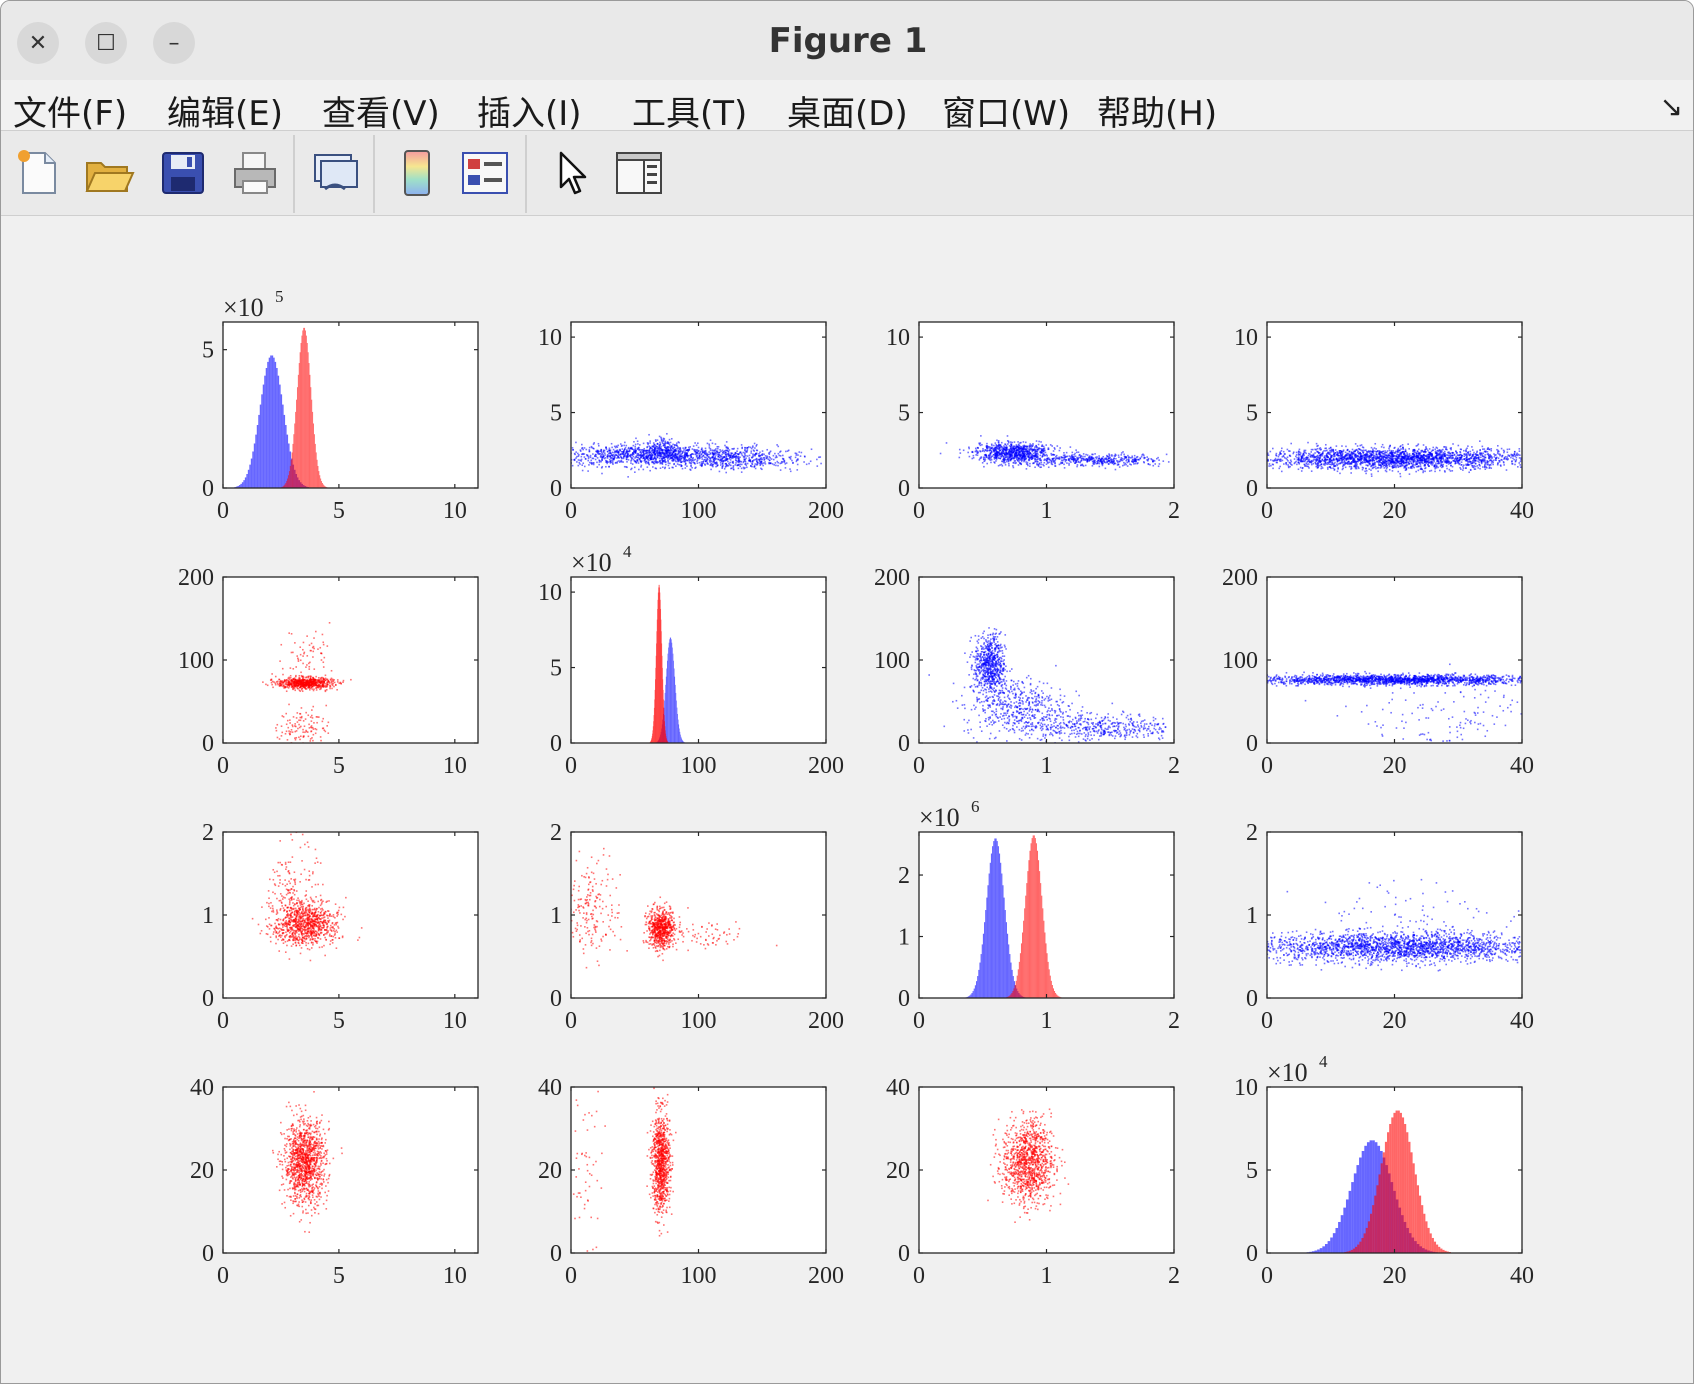 The width and height of the screenshot is (1694, 1384). I want to click on save-icon, so click(183, 173).